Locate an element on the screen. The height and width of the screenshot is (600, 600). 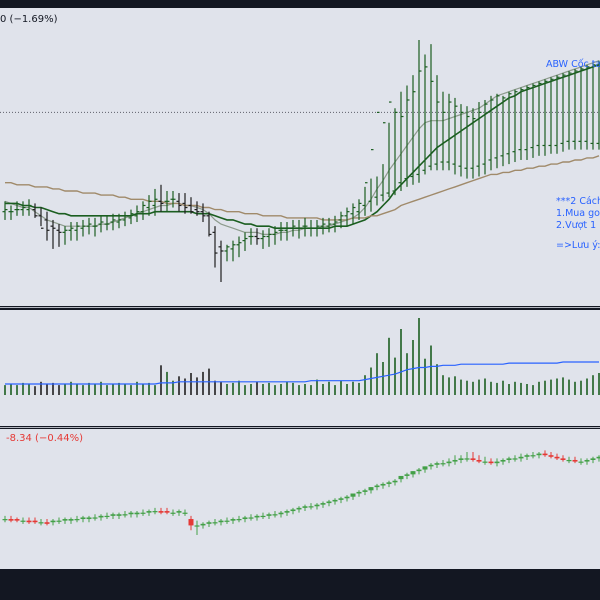
note-line-1: ***2 Cách is located at coordinates (578, 201).